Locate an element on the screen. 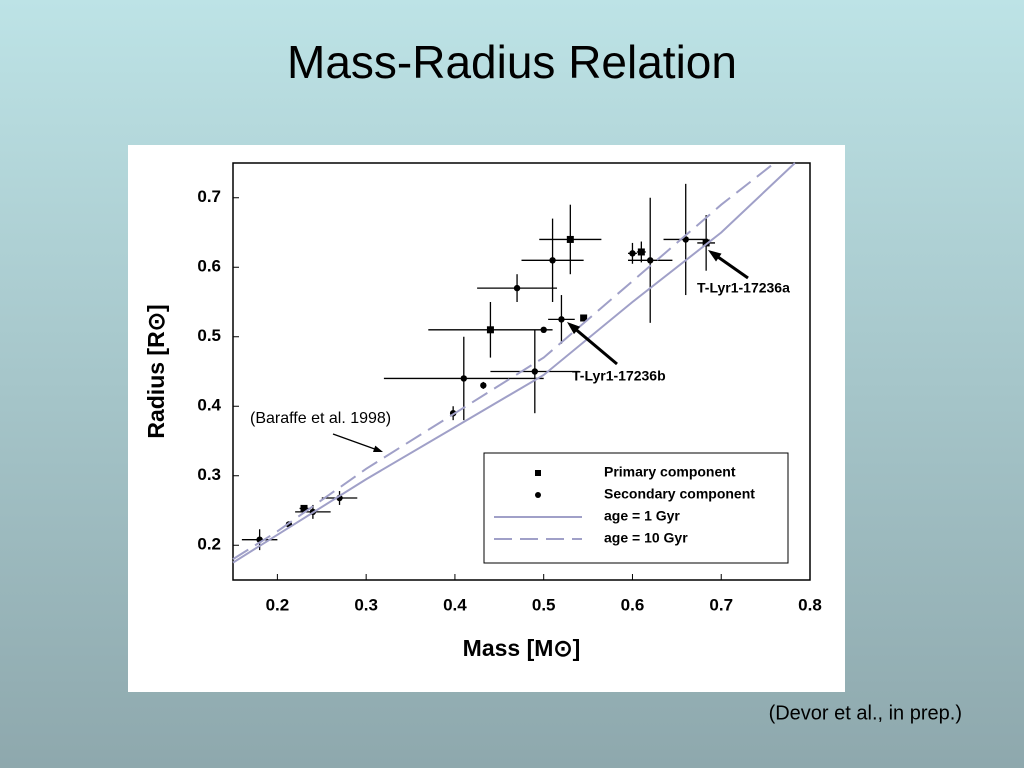  legend-box is located at coordinates (636, 508).